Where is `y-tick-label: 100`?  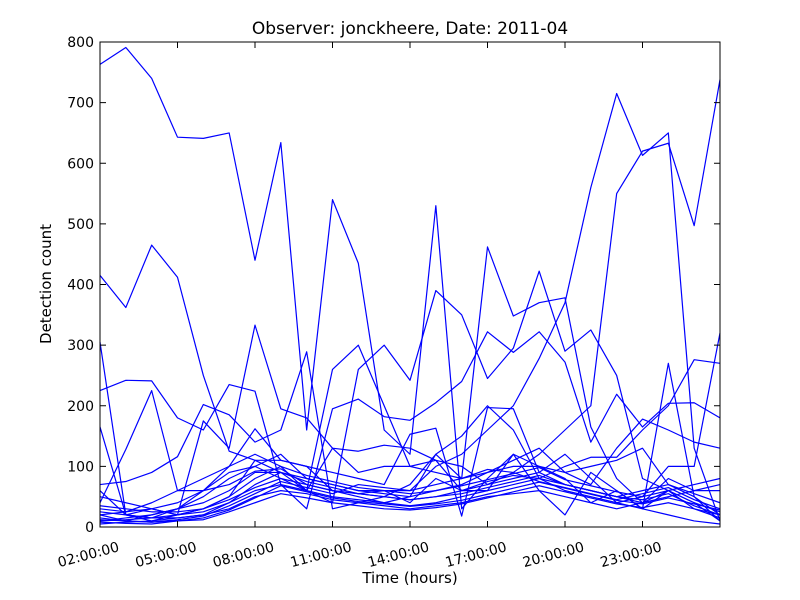
y-tick-label: 100 is located at coordinates (80, 467).